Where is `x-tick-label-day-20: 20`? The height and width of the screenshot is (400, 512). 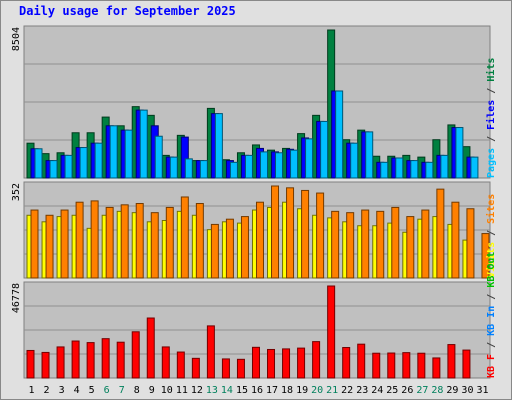
x-tick-label-day-20: 20 is located at coordinates (317, 390).